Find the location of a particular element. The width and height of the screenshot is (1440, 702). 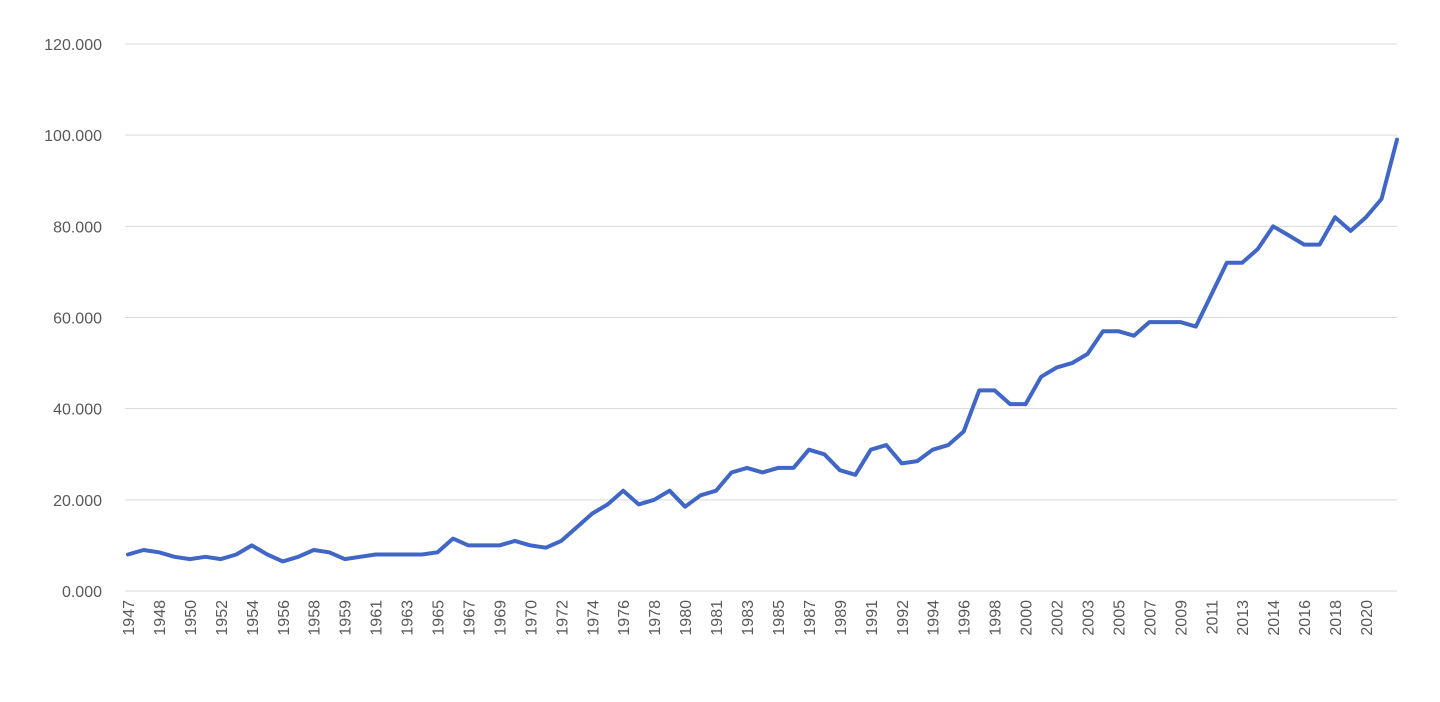

x-tick-label: 1996 is located at coordinates (965, 618).